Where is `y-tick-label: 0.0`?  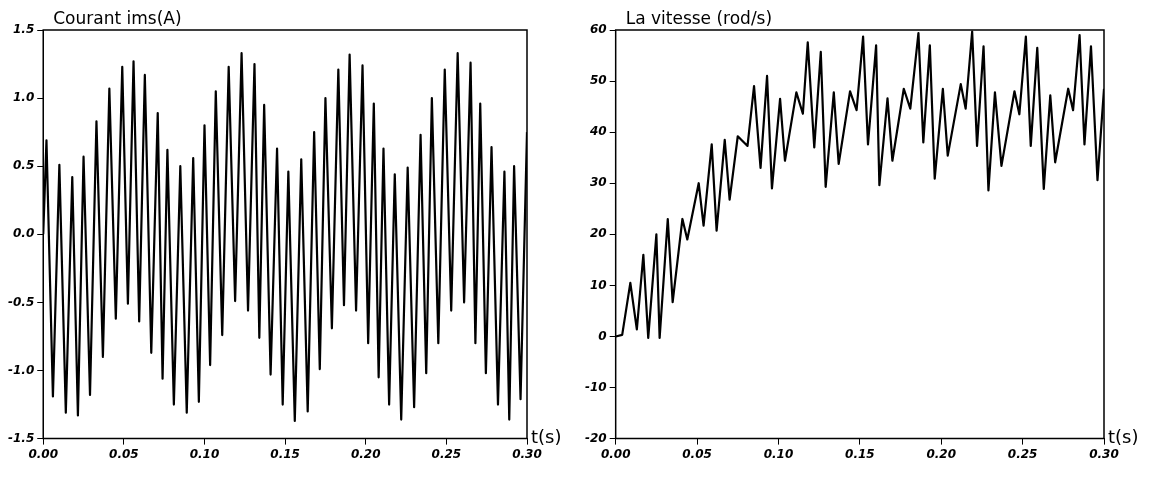
y-tick-label: 0.0 is located at coordinates (23, 233).